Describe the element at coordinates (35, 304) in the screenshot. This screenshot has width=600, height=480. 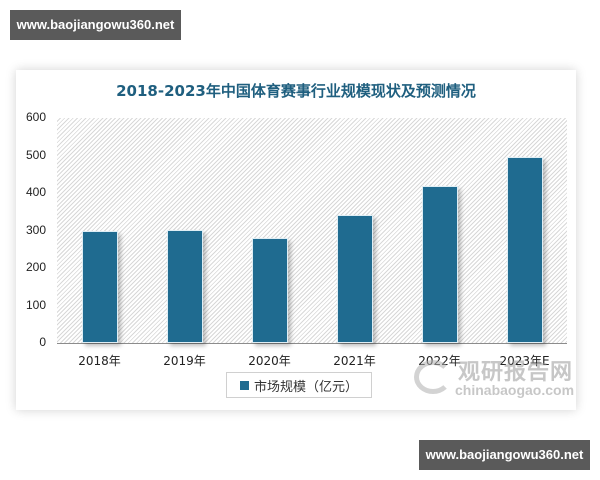
I see `y-tick-label: 100` at that location.